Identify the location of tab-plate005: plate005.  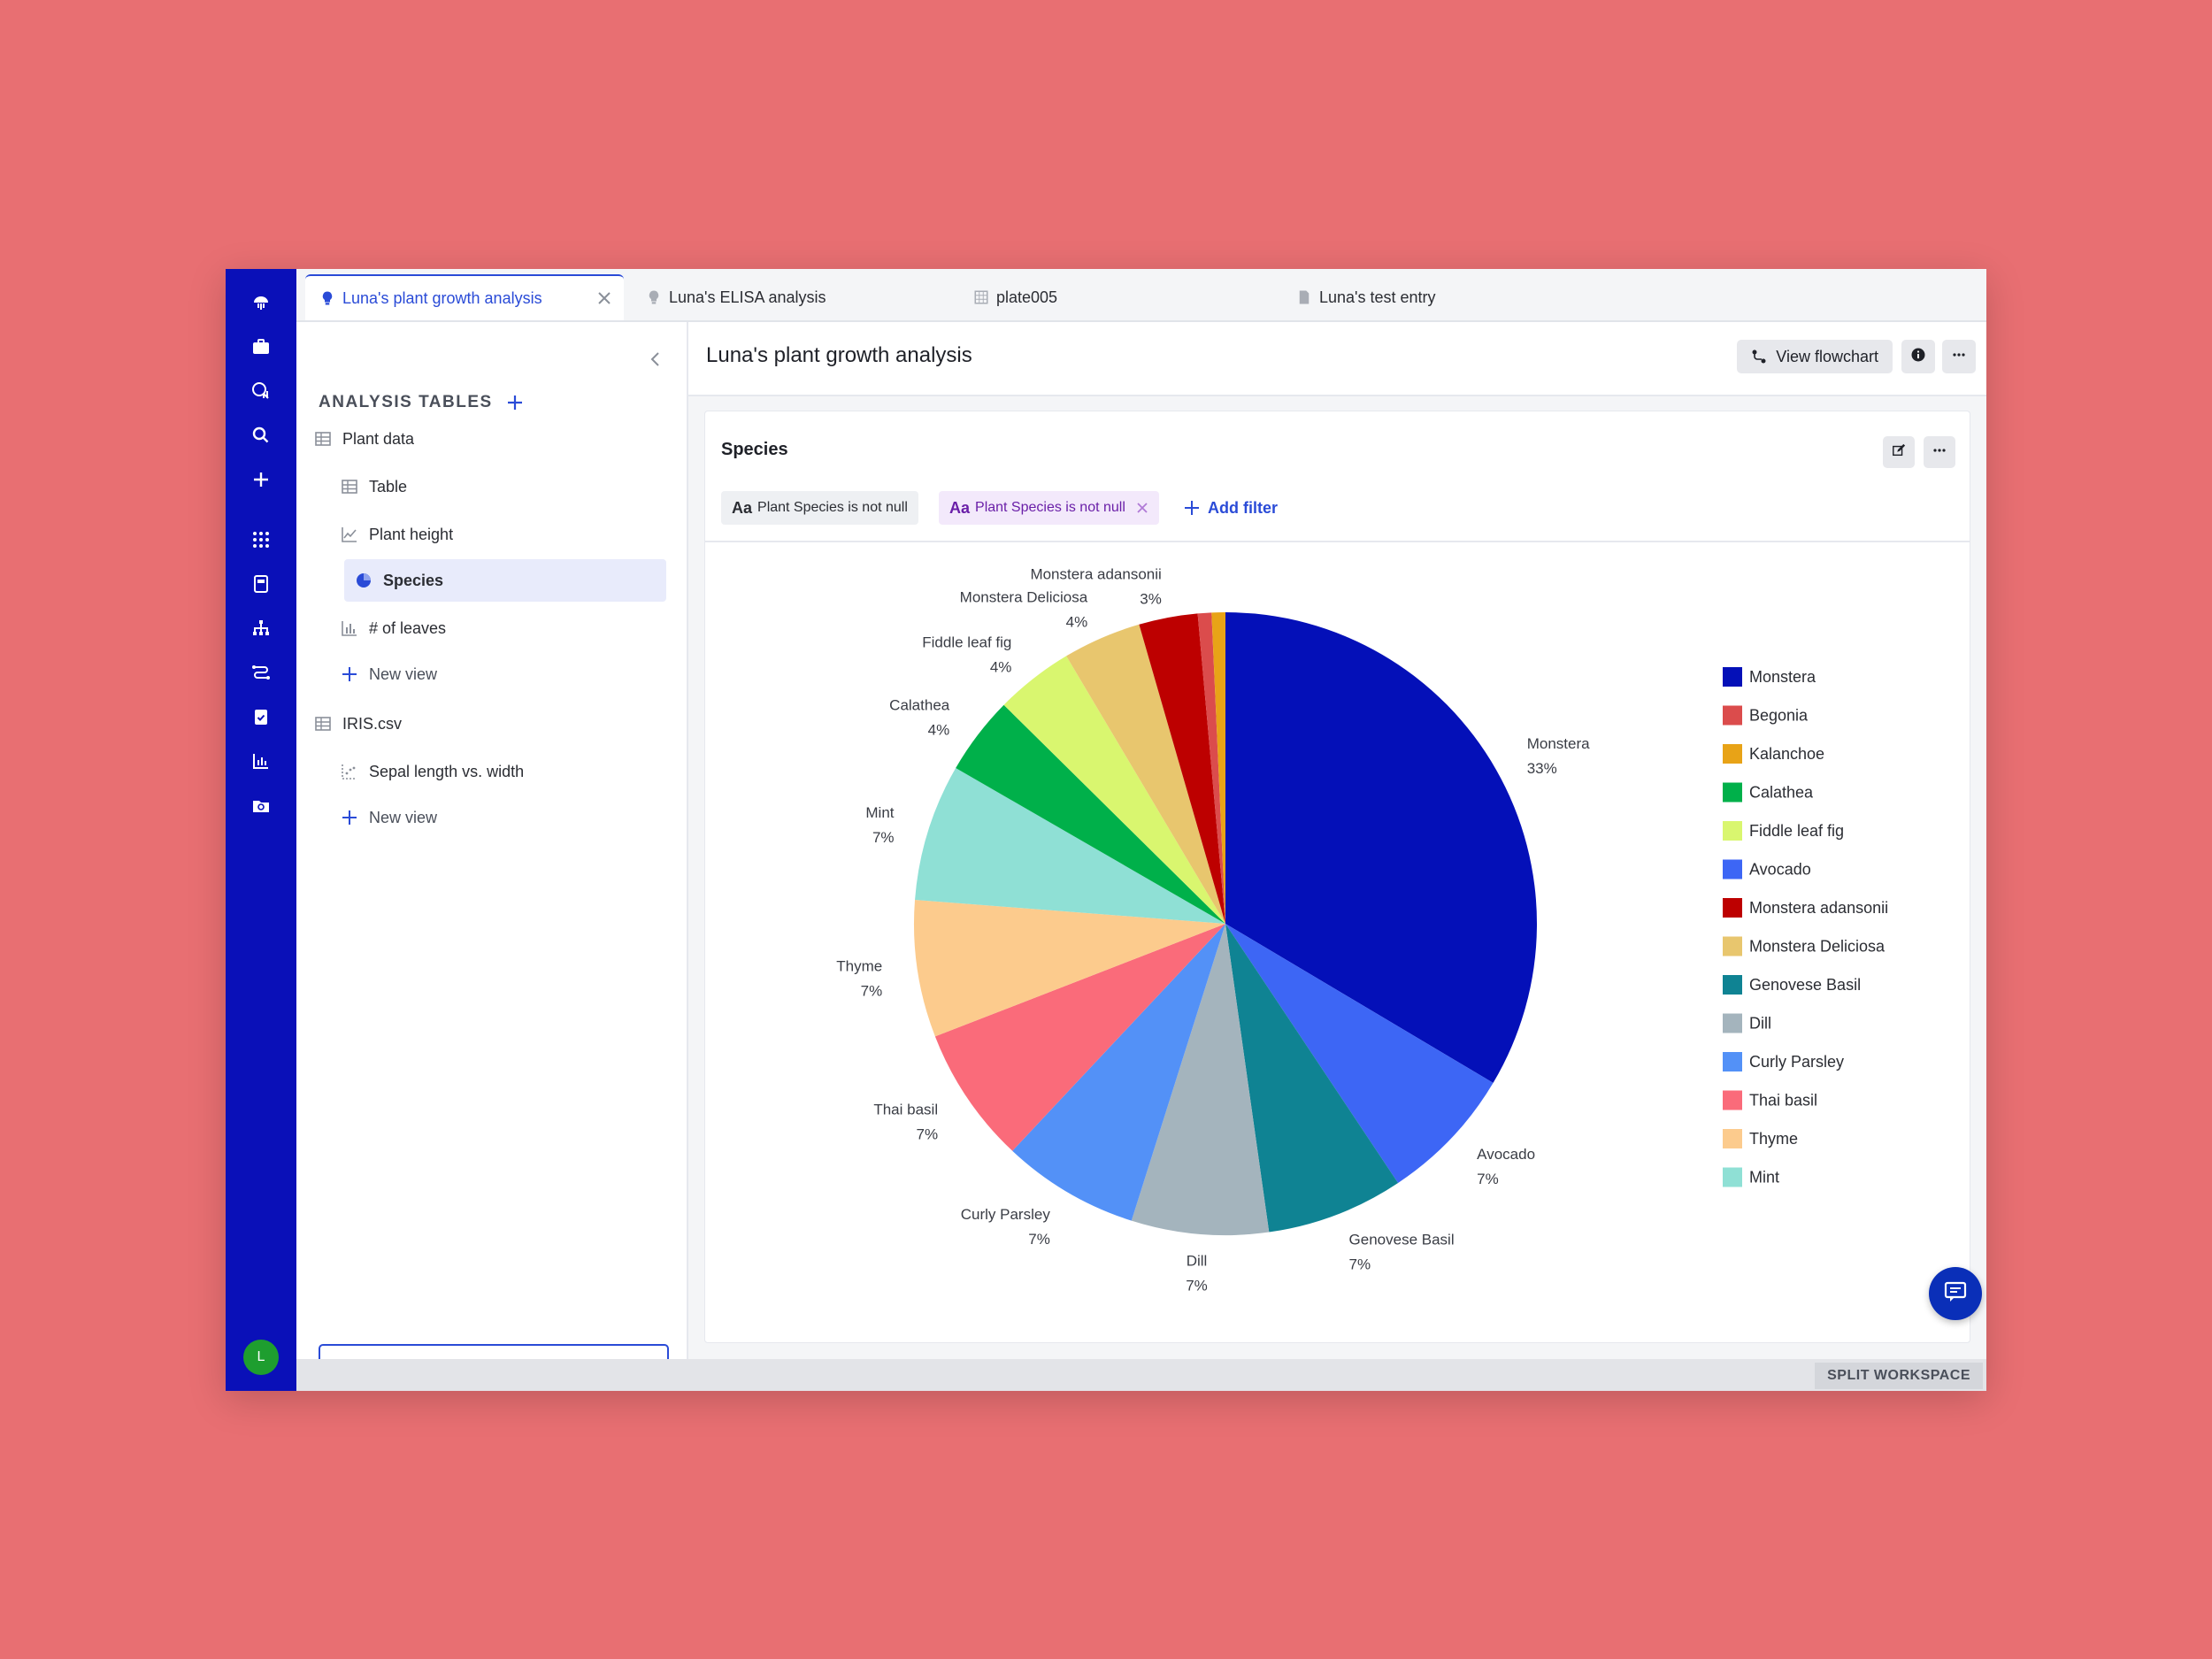
(1015, 297).